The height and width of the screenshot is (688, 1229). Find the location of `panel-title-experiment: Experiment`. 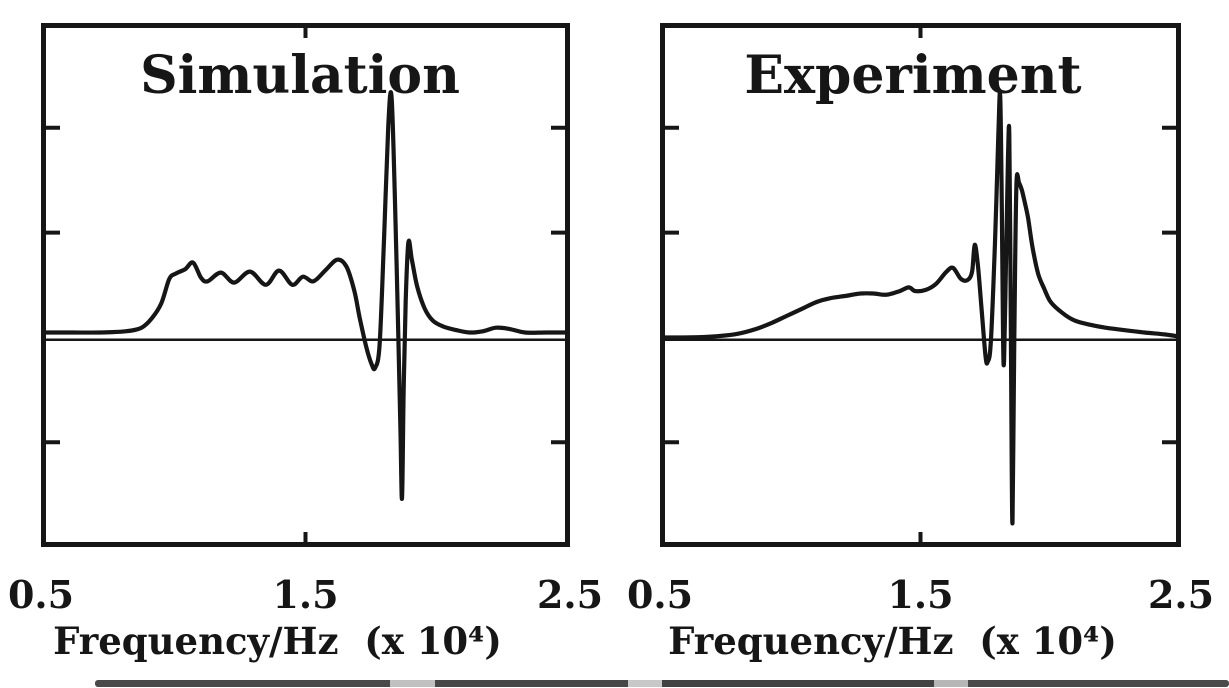

panel-title-experiment: Experiment is located at coordinates (913, 75).